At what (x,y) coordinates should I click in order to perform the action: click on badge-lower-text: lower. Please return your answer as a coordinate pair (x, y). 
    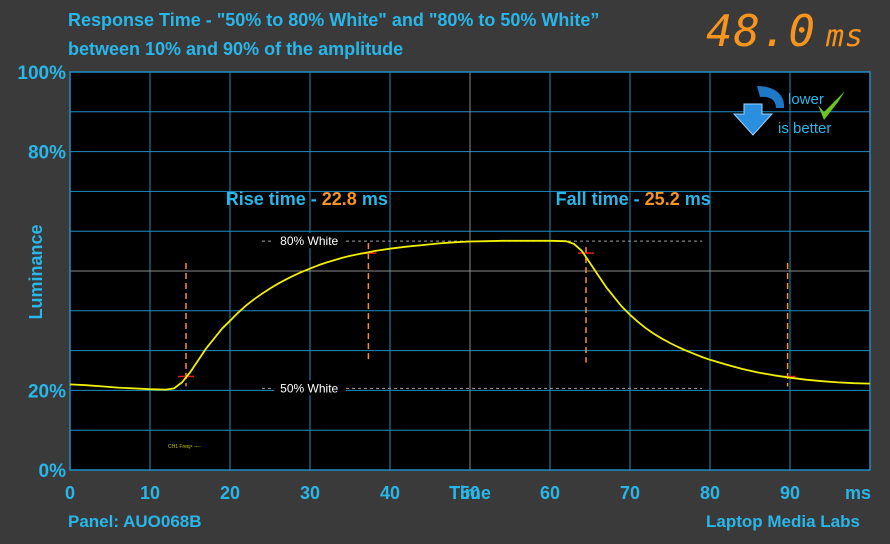
    Looking at the image, I should click on (806, 99).